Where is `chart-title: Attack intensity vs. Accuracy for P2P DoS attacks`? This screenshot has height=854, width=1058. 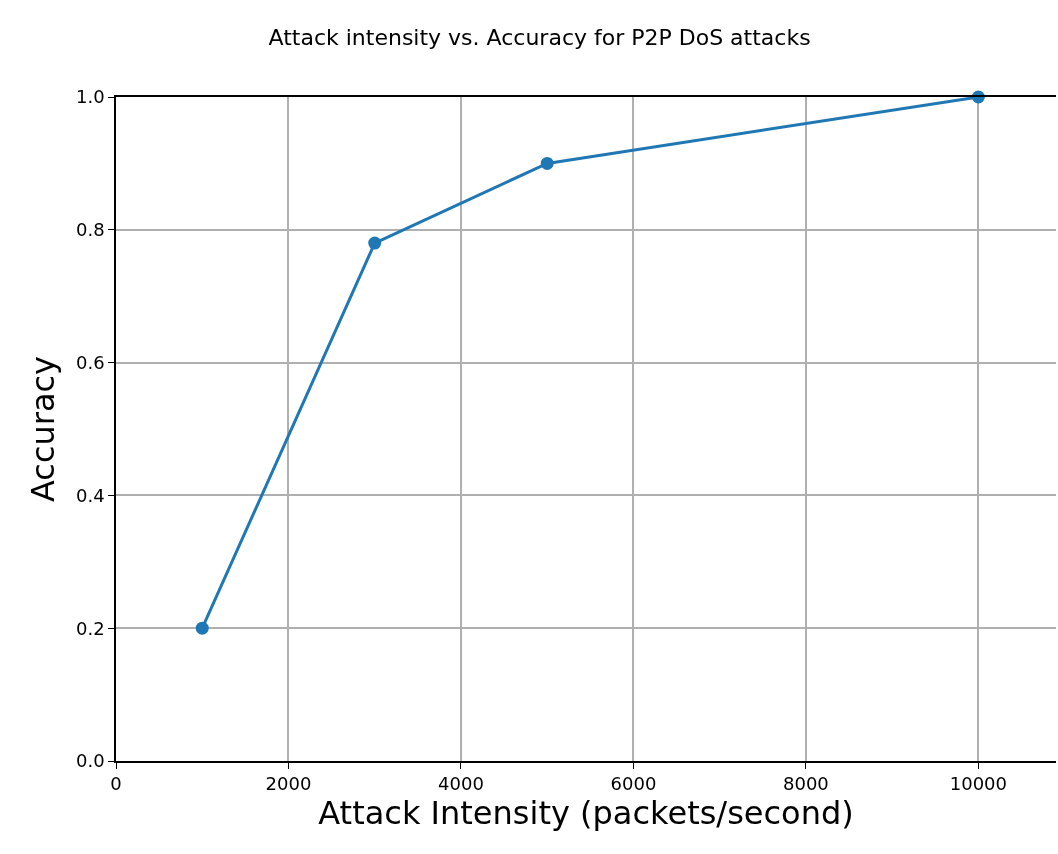
chart-title: Attack intensity vs. Accuracy for P2P DoS attacks is located at coordinates (539, 38).